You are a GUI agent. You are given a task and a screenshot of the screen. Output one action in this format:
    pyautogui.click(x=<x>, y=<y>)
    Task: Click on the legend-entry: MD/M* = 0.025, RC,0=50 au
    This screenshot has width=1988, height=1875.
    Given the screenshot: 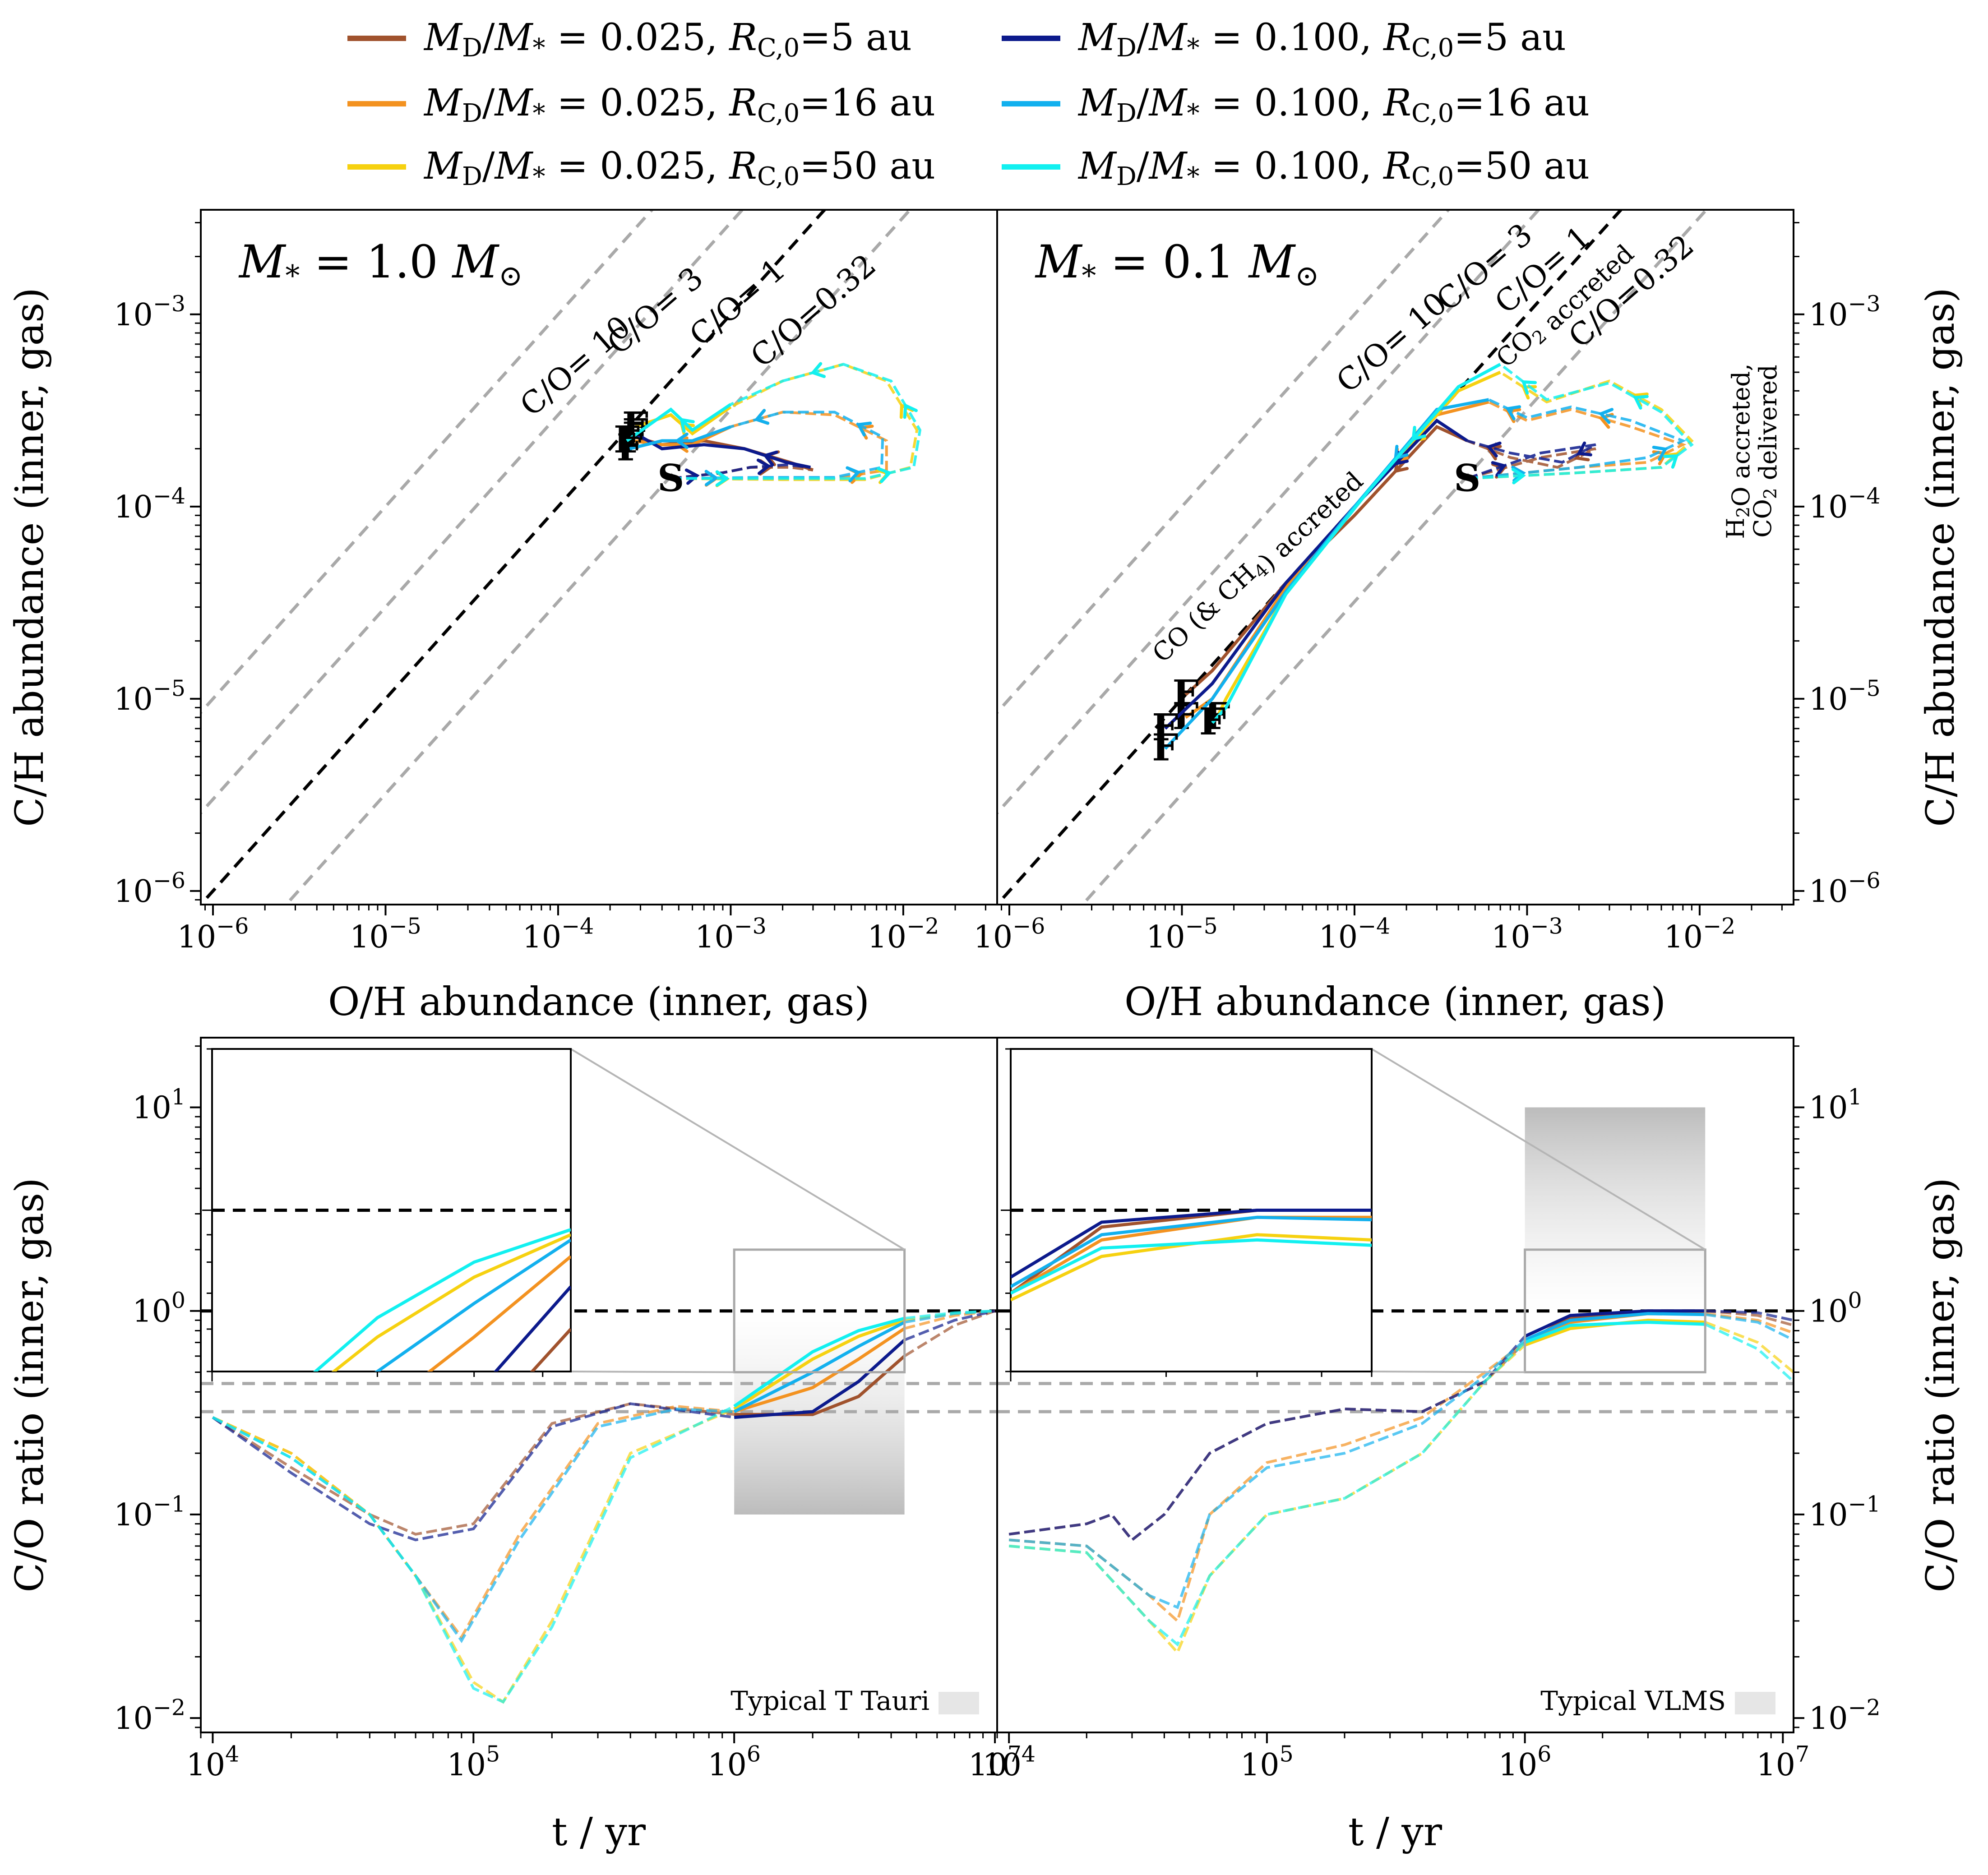 What is the action you would take?
    pyautogui.click(x=641, y=168)
    